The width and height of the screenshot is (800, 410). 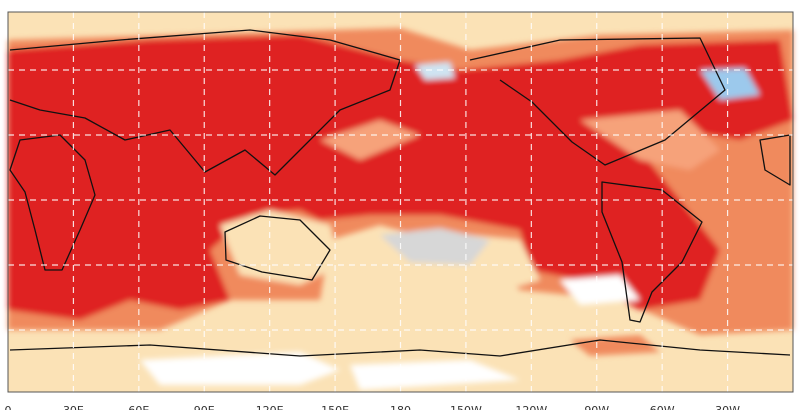 What do you see at coordinates (596, 407) in the screenshot?
I see `x-label: 90W` at bounding box center [596, 407].